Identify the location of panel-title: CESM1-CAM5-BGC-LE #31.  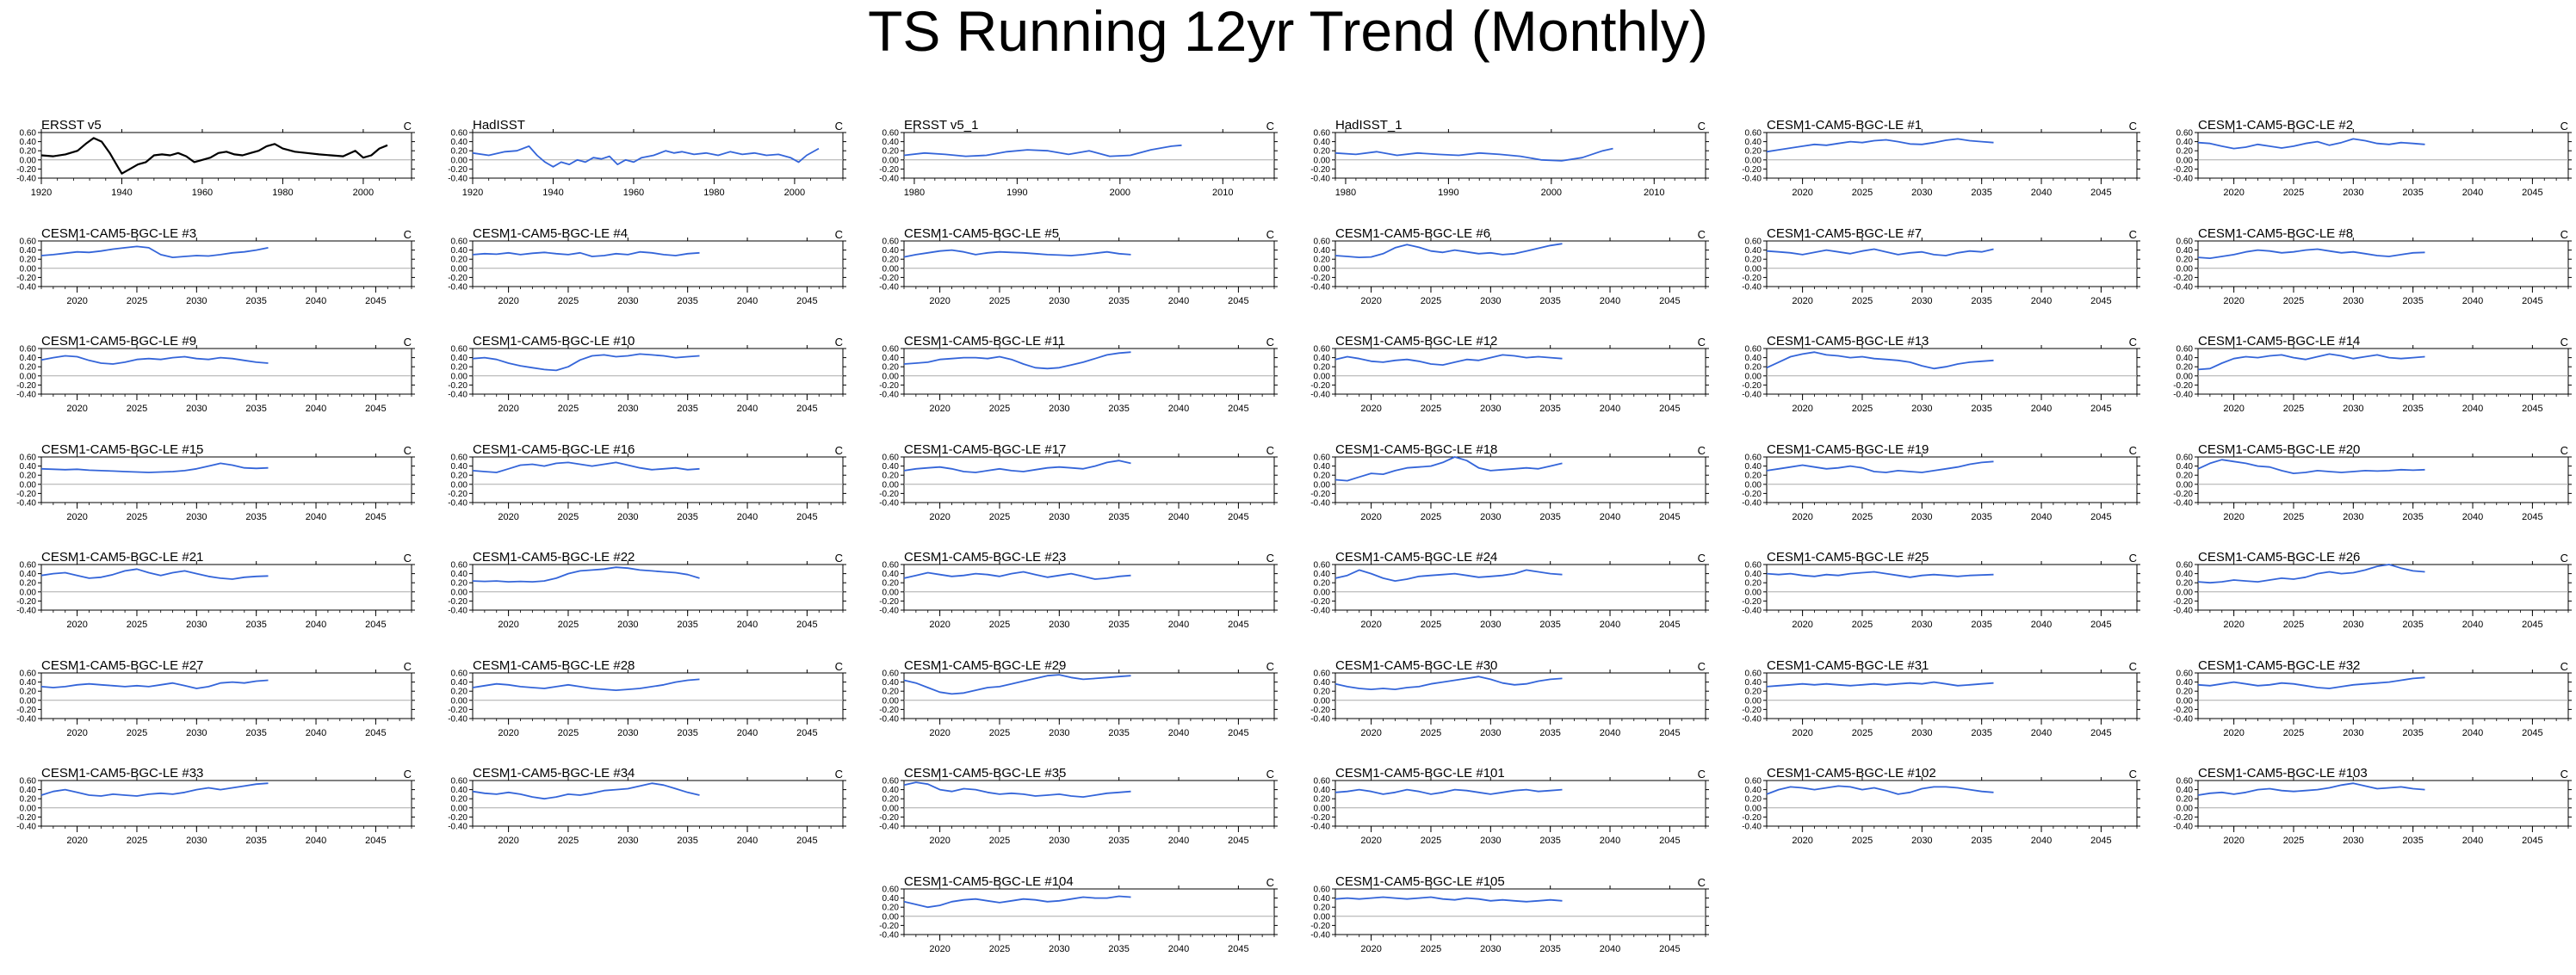
(1848, 665).